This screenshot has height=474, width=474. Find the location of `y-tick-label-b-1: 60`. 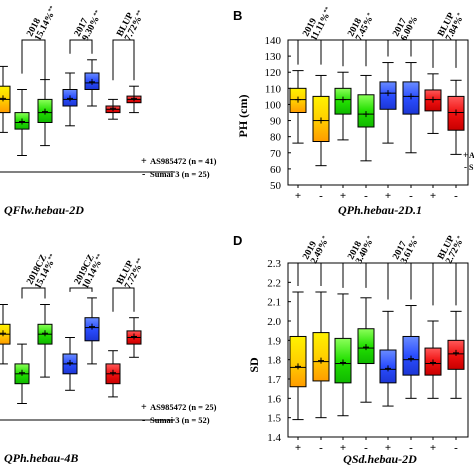

y-tick-label-b-1: 60 is located at coordinates (276, 170).